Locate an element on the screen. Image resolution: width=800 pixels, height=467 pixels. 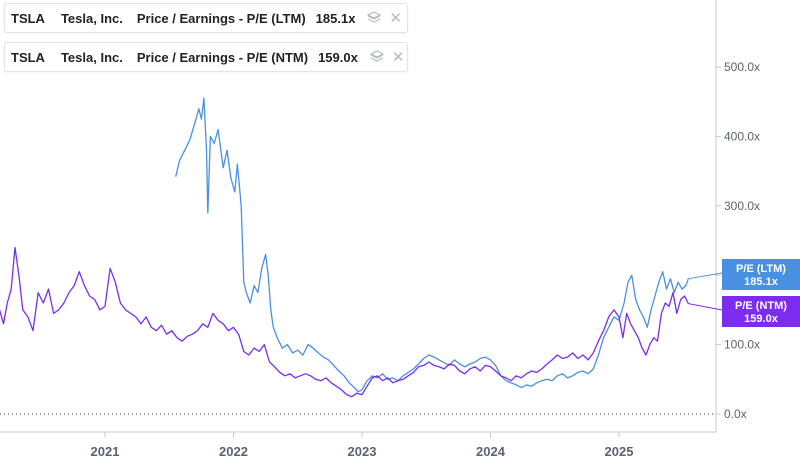
end-badge-ntm: P/E (NTM)159.0x is located at coordinates (744, 311).